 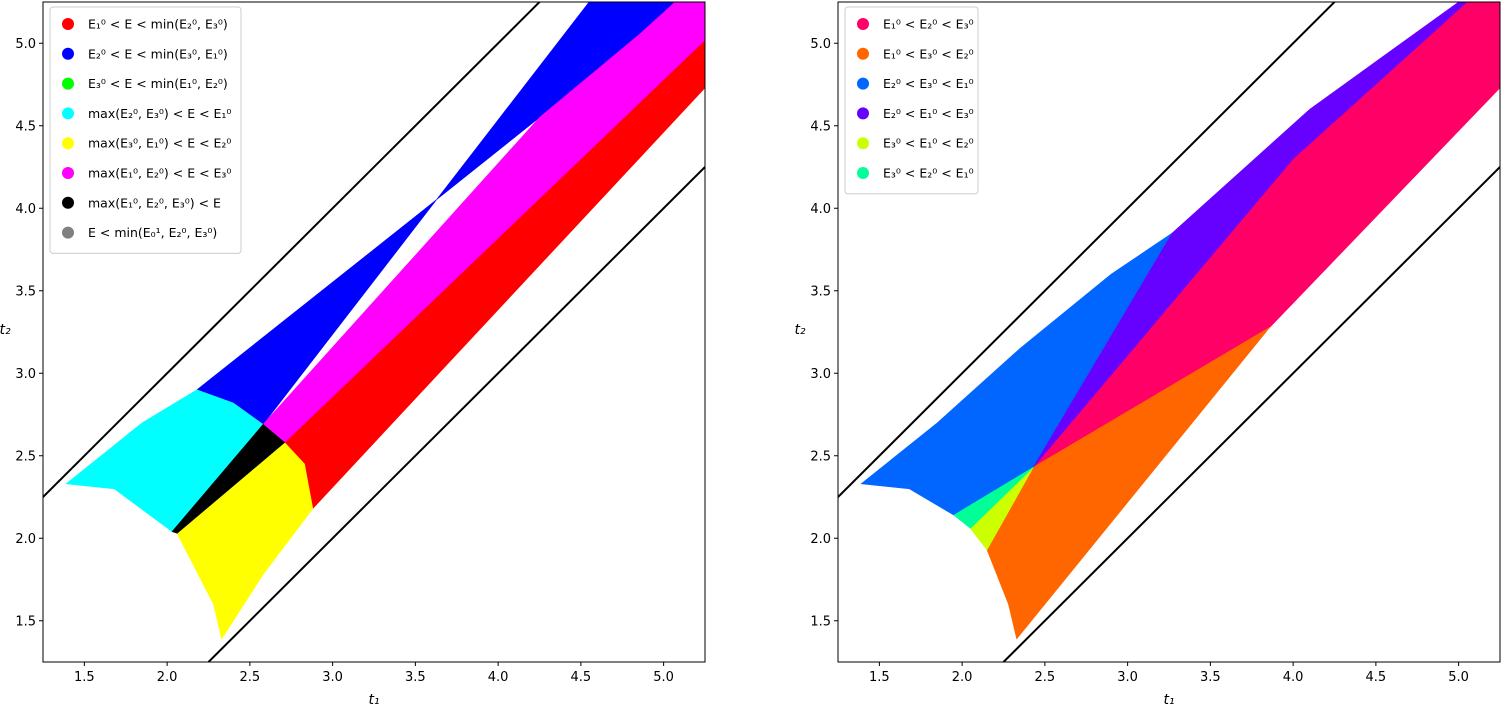 What do you see at coordinates (158, 24) in the screenshot?
I see `legend-label: E₁⁰ < E < min(E₂⁰, E₃⁰)` at bounding box center [158, 24].